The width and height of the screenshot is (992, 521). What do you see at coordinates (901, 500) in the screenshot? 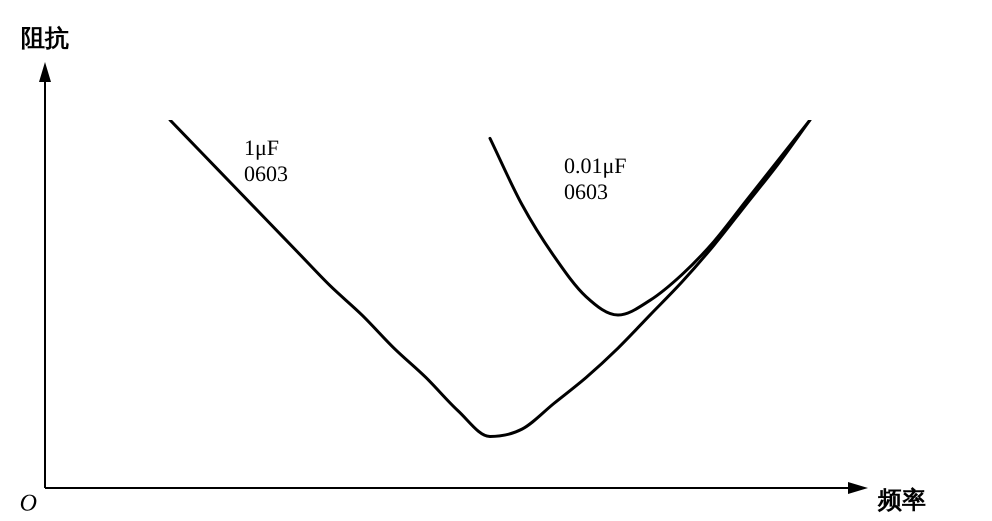
I see `x-axis-title: 频率` at bounding box center [901, 500].